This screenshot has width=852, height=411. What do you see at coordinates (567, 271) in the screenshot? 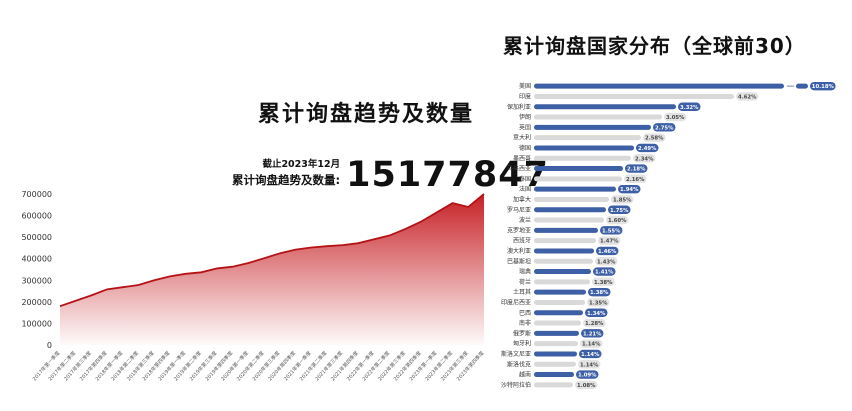
I see `country-row: 瑞典 1.41%` at bounding box center [567, 271].